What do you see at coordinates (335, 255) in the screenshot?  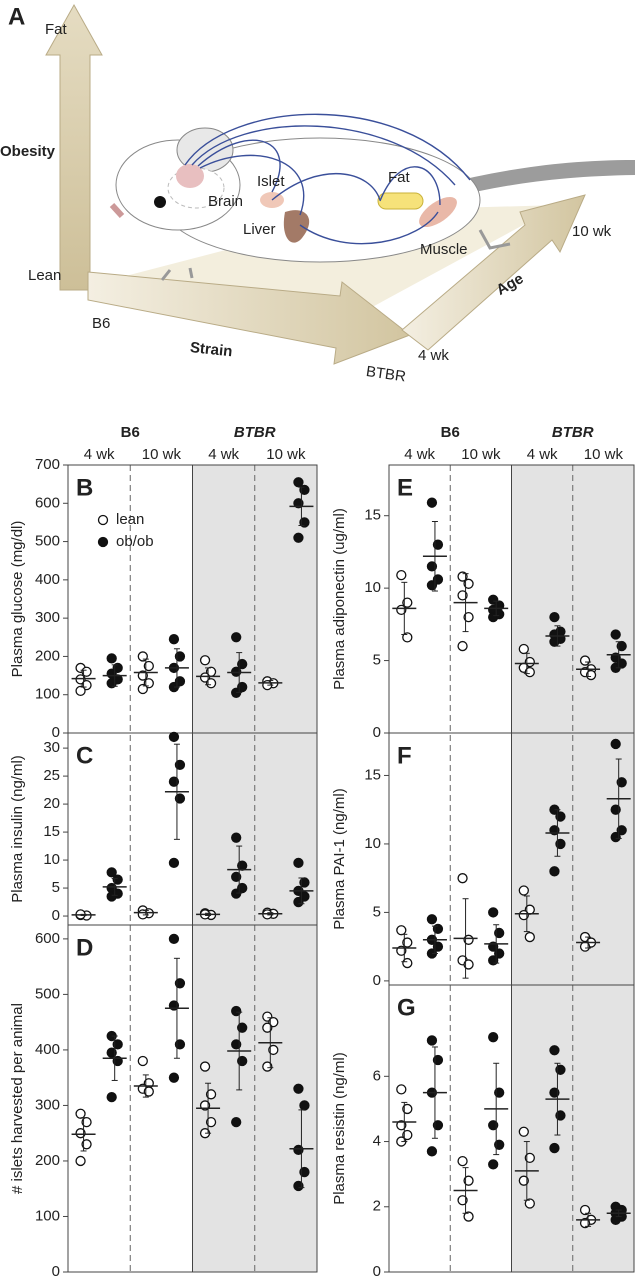 I see `paws` at bounding box center [335, 255].